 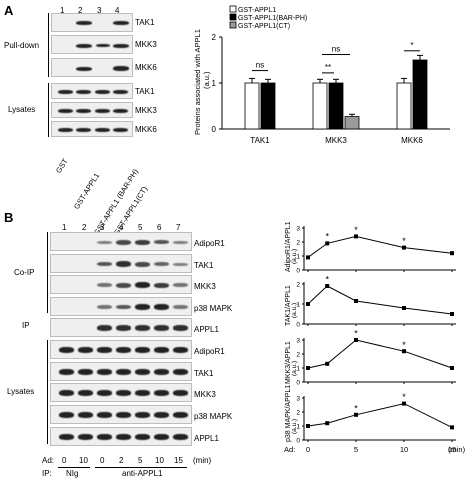 I want to click on blot-label: MKK6, so click(x=146, y=129).